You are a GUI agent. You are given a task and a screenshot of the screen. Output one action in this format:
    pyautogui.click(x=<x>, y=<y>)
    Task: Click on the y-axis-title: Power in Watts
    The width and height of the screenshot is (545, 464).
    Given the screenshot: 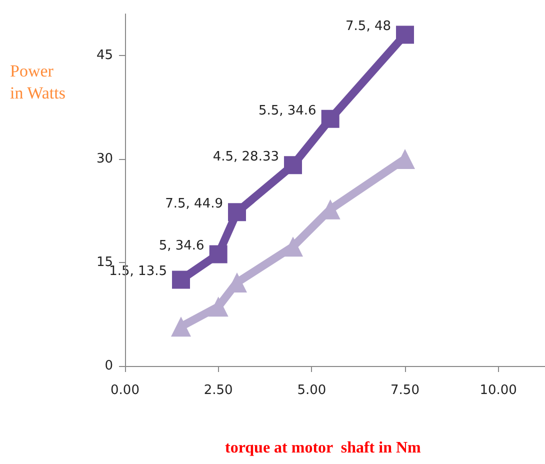 What is the action you would take?
    pyautogui.click(x=38, y=82)
    